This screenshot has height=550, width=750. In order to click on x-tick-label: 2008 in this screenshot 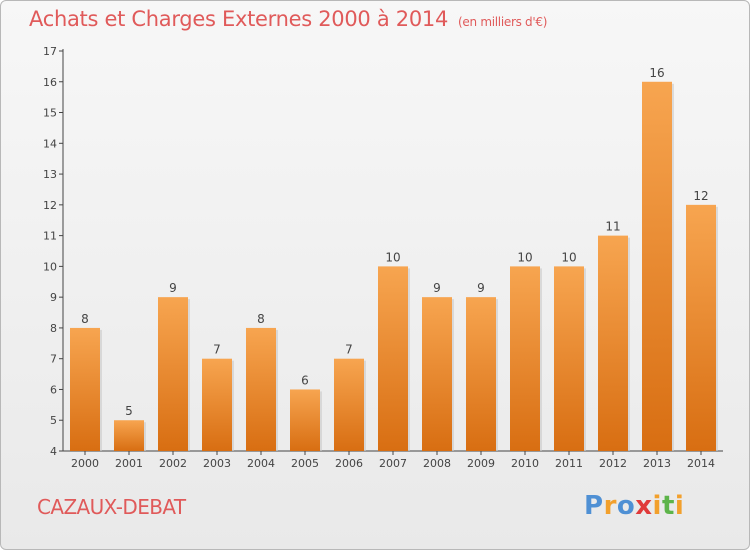, I will do `click(437, 463)`.